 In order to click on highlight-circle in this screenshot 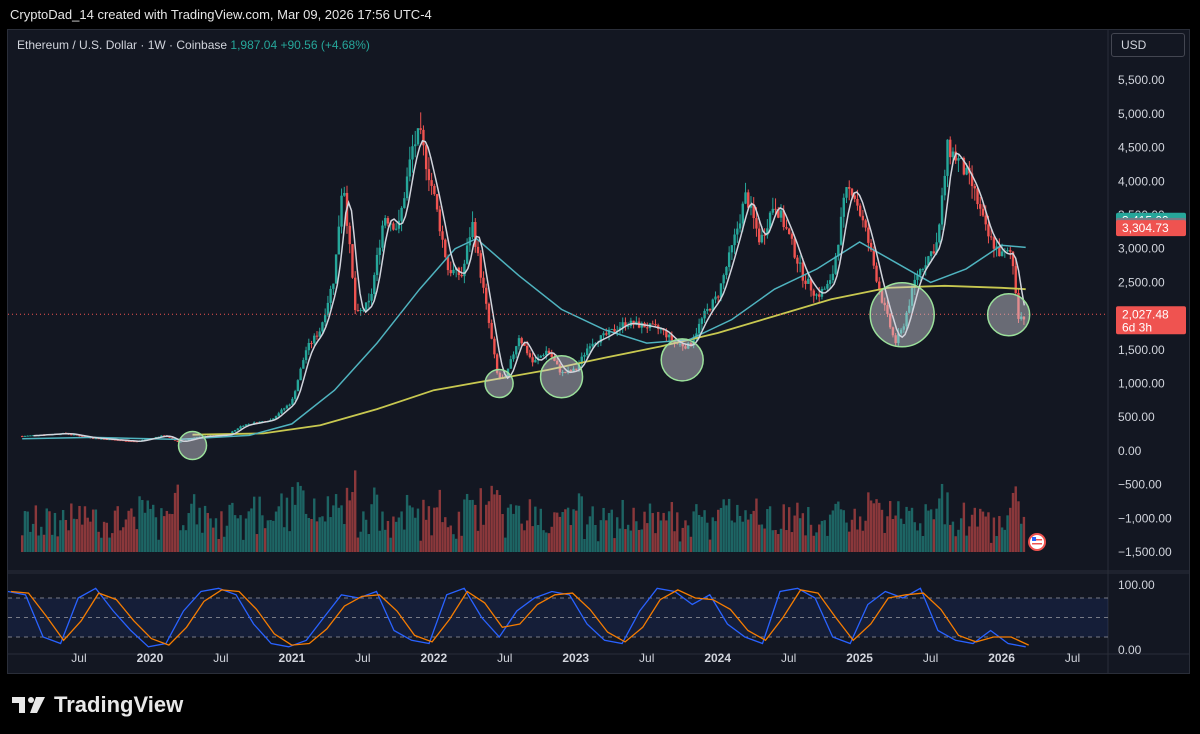, I will do `click(561, 377)`.